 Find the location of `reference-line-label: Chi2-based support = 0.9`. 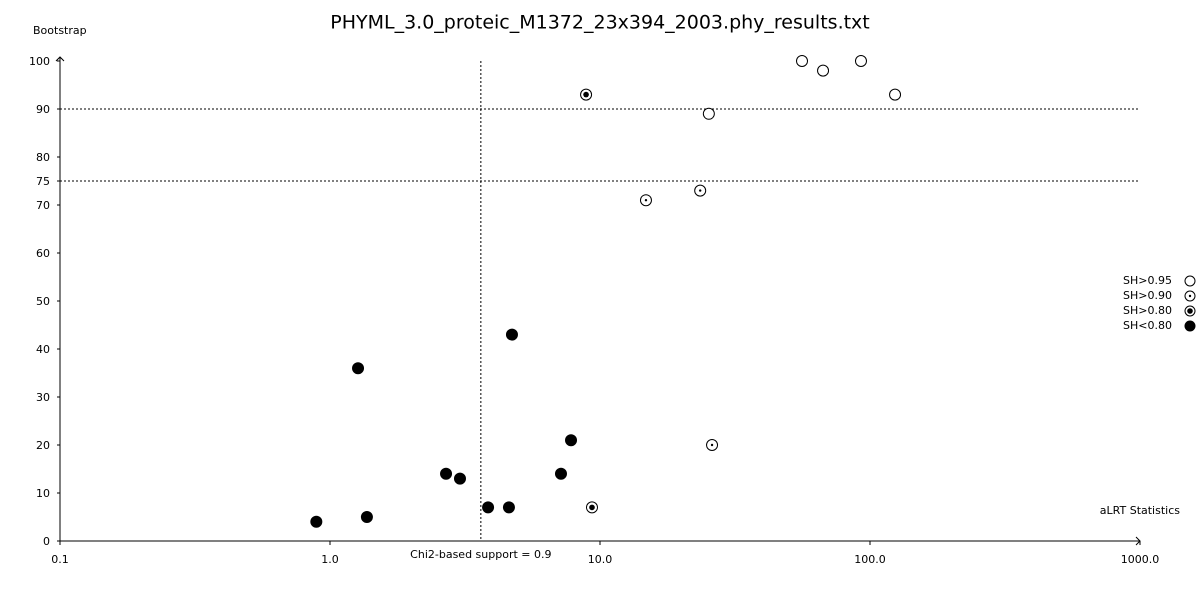

reference-line-label: Chi2-based support = 0.9 is located at coordinates (480, 554).